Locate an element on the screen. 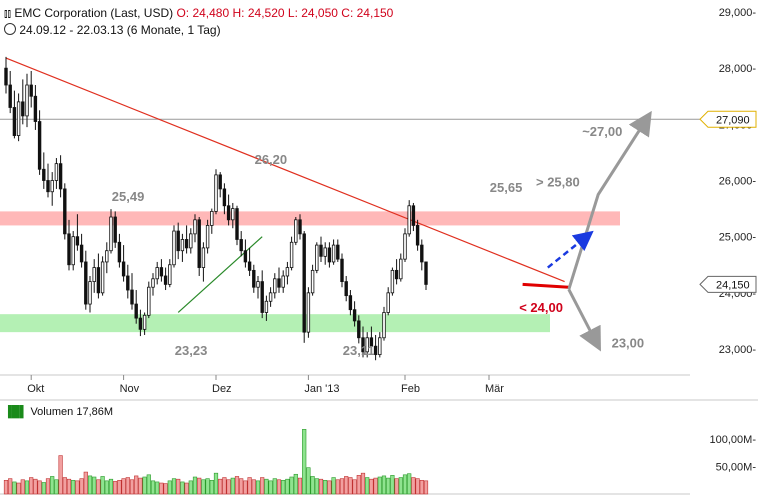 The width and height of the screenshot is (758, 500). current-price-label: 24,150 is located at coordinates (733, 285).